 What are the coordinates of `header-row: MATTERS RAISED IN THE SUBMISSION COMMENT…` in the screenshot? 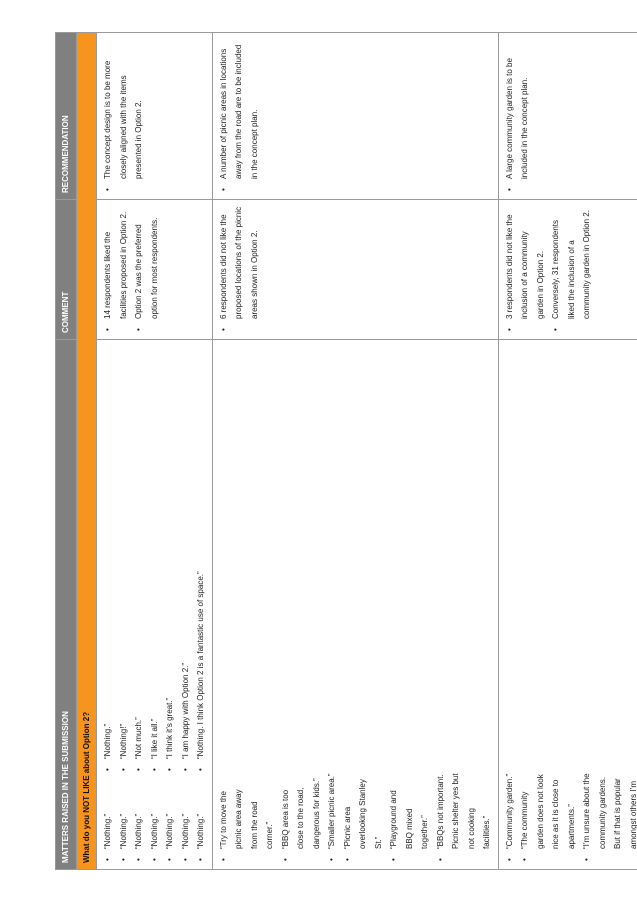 It's located at (65, 451).